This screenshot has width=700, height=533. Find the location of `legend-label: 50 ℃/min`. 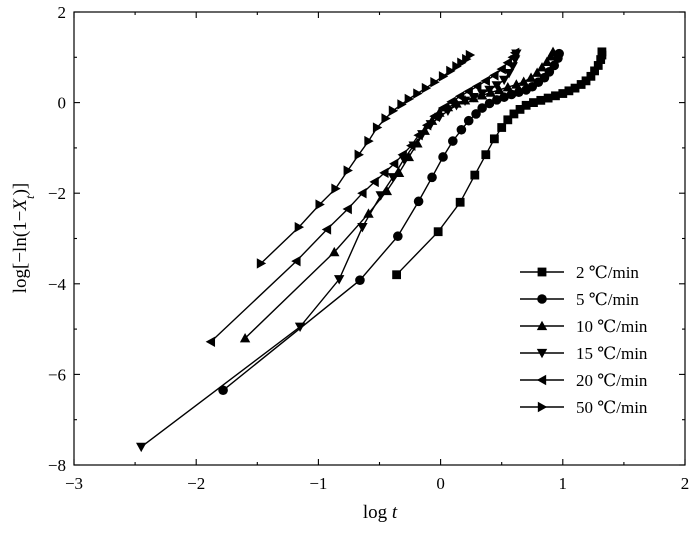

legend-label: 50 ℃/min is located at coordinates (612, 407).